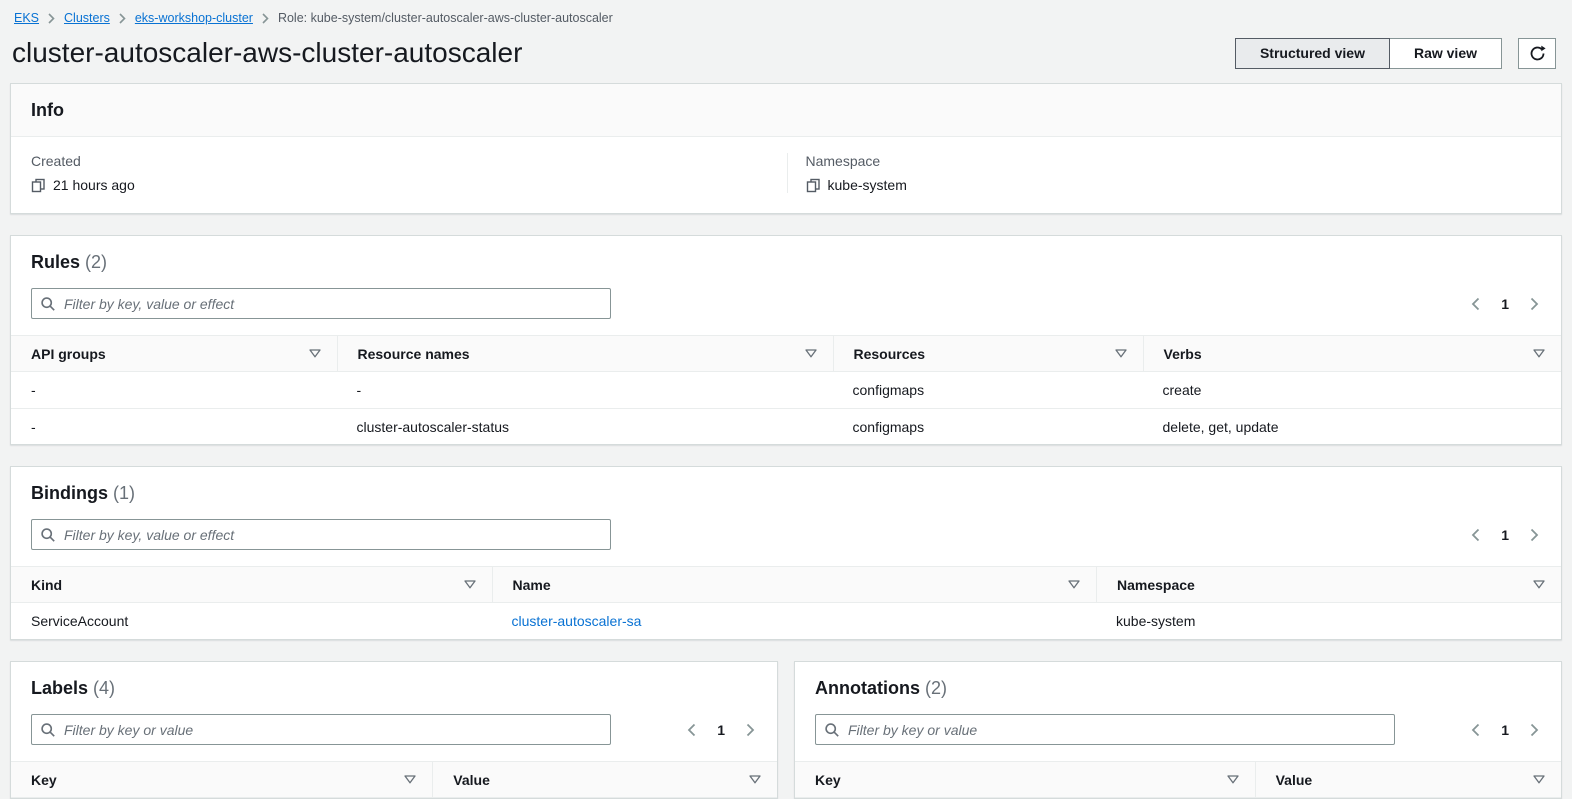 The width and height of the screenshot is (1572, 799). I want to click on labels-panel: Labels (4), so click(394, 730).